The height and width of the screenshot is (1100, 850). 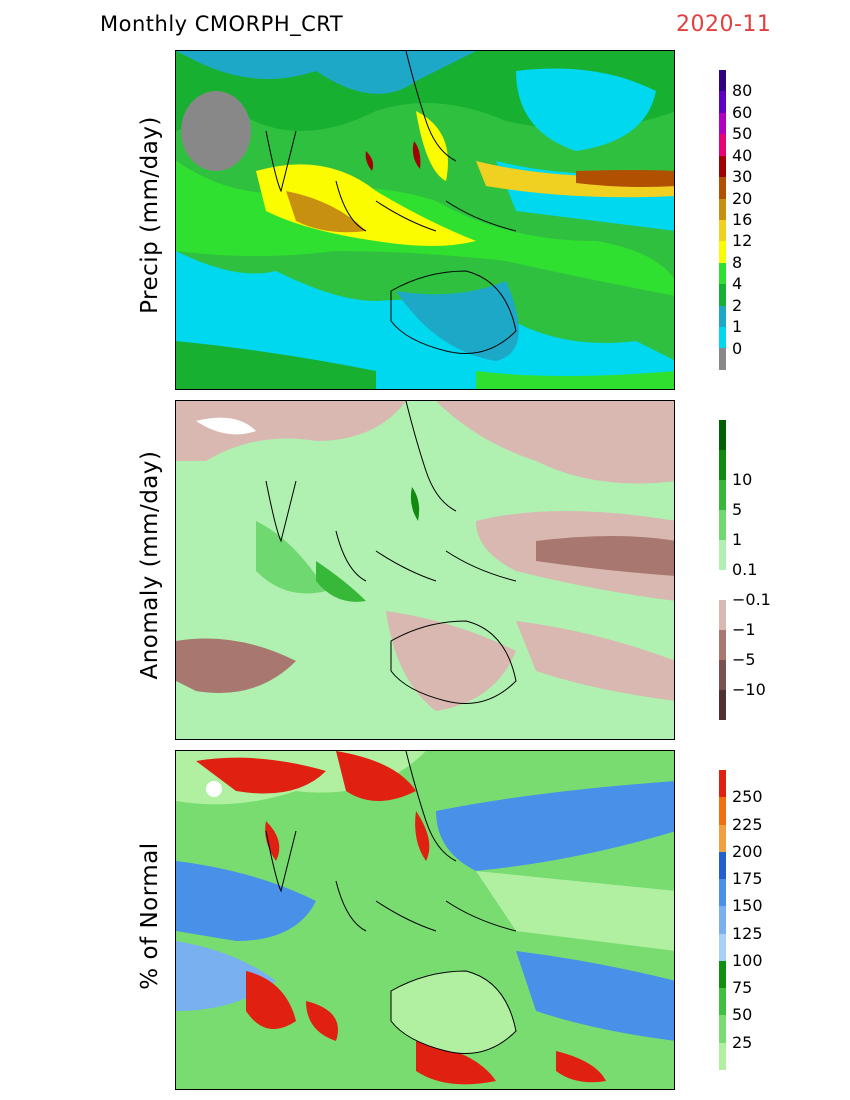 What do you see at coordinates (744, 629) in the screenshot?
I see `colorbar-tick-label: −1` at bounding box center [744, 629].